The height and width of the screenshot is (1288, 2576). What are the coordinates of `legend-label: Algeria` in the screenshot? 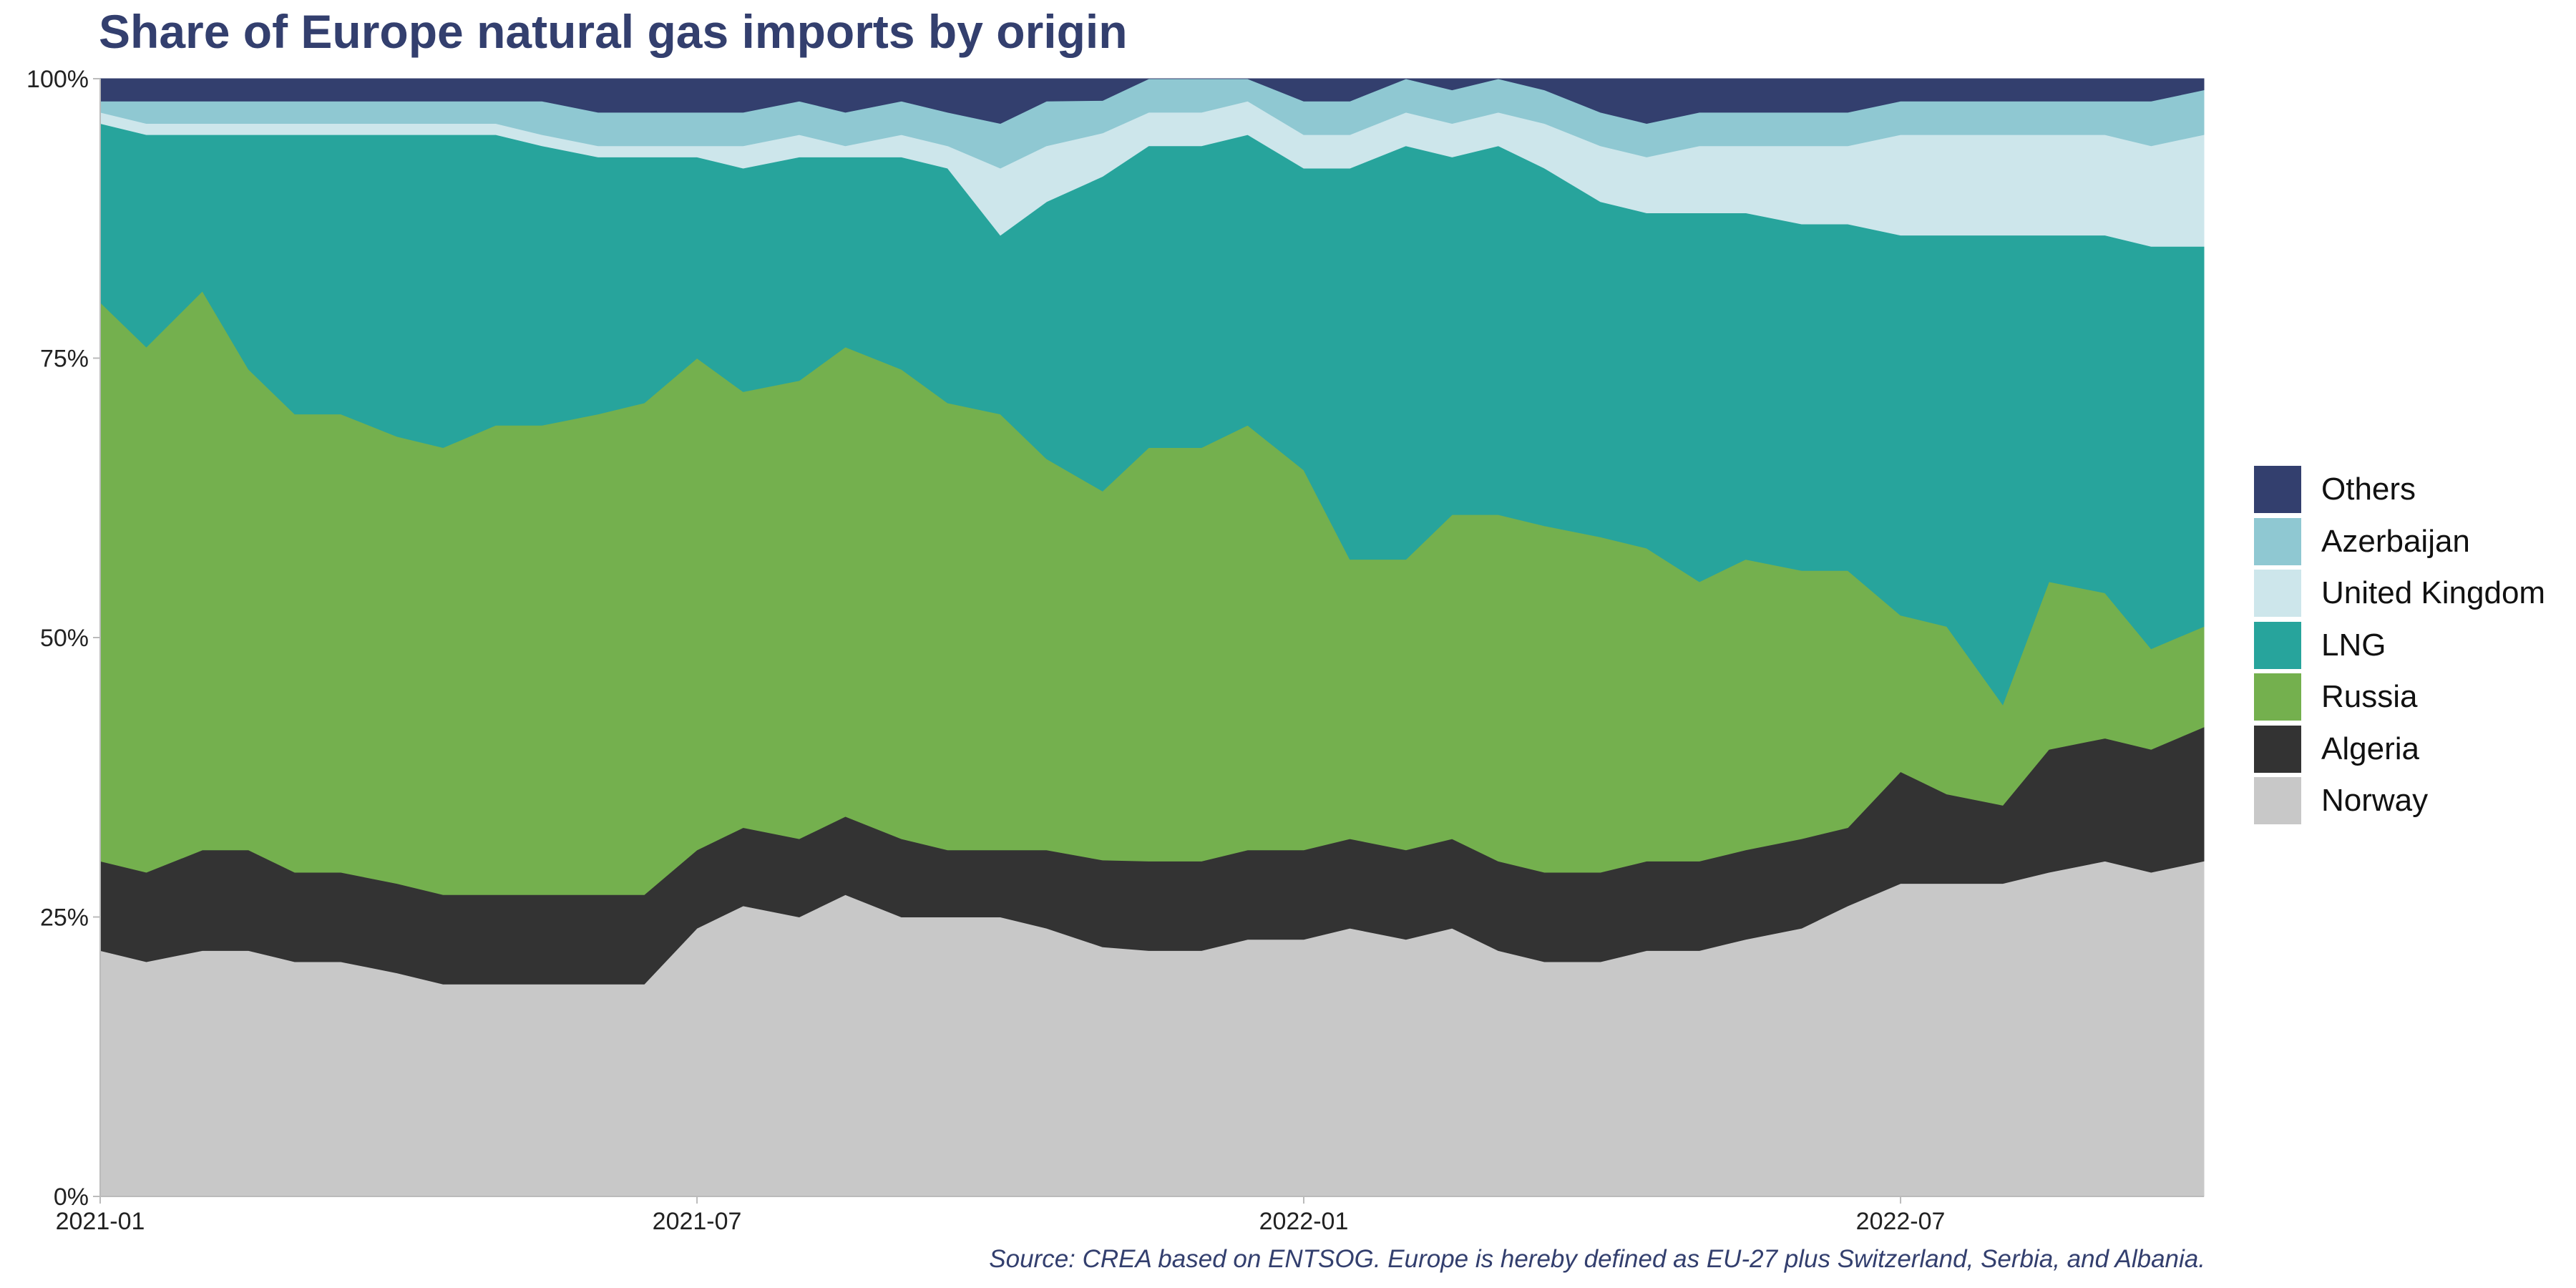 It's located at (2370, 748).